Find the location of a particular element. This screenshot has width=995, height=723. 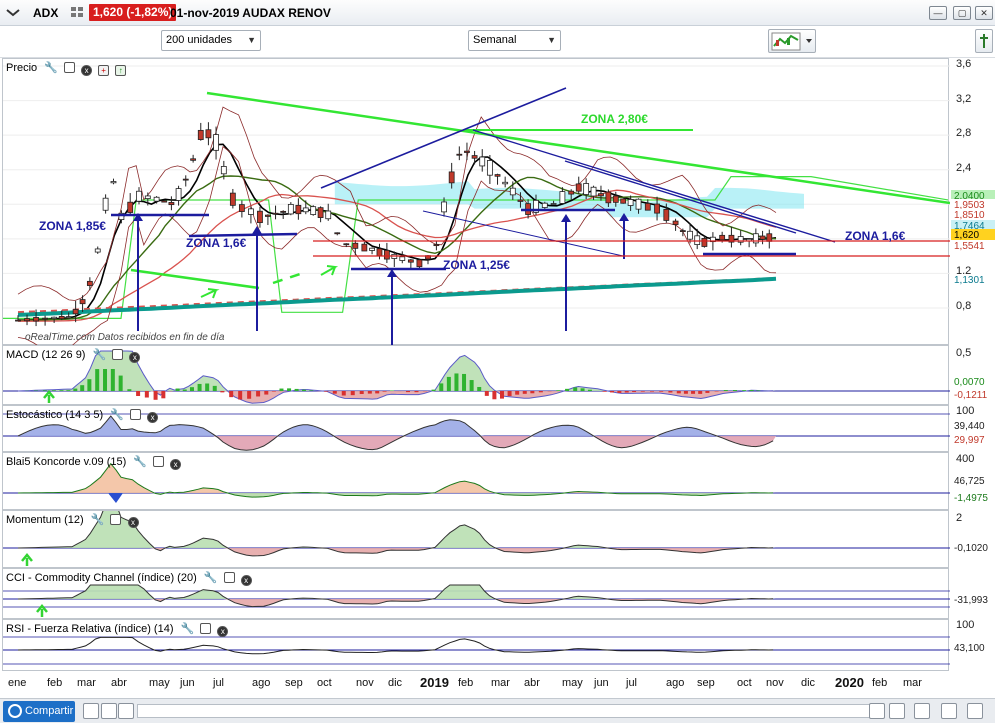

koncorde-axis-tag: 46,725 is located at coordinates (973, 482).